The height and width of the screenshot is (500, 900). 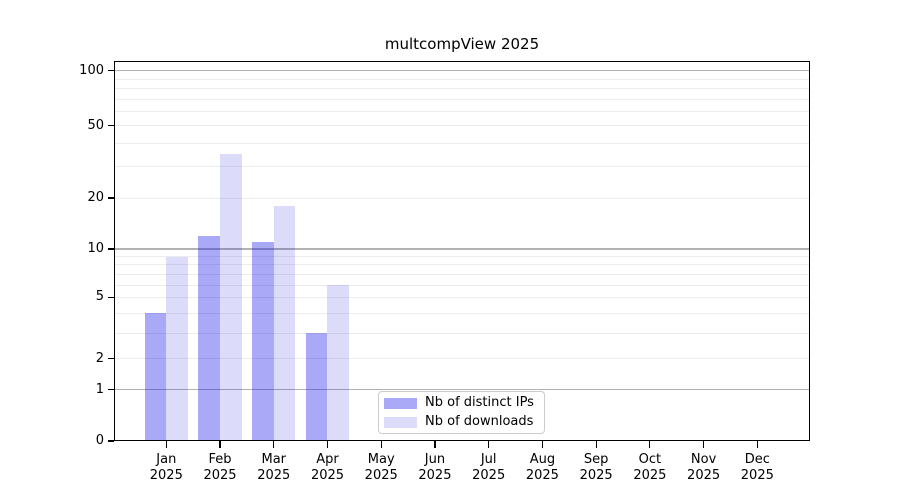 I want to click on y-tick-label: 0, so click(x=99, y=440).